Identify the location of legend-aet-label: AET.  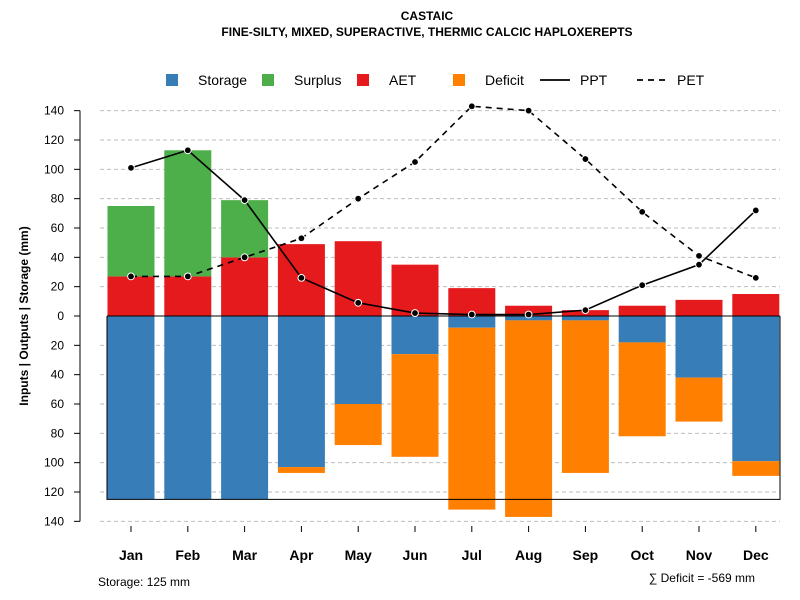
(403, 80).